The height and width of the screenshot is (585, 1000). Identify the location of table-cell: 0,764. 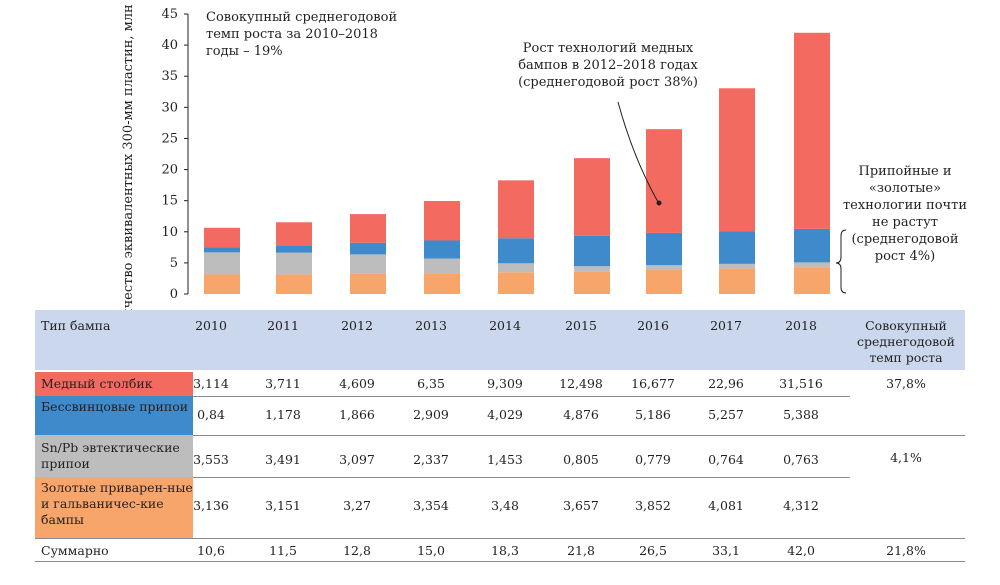
(726, 459).